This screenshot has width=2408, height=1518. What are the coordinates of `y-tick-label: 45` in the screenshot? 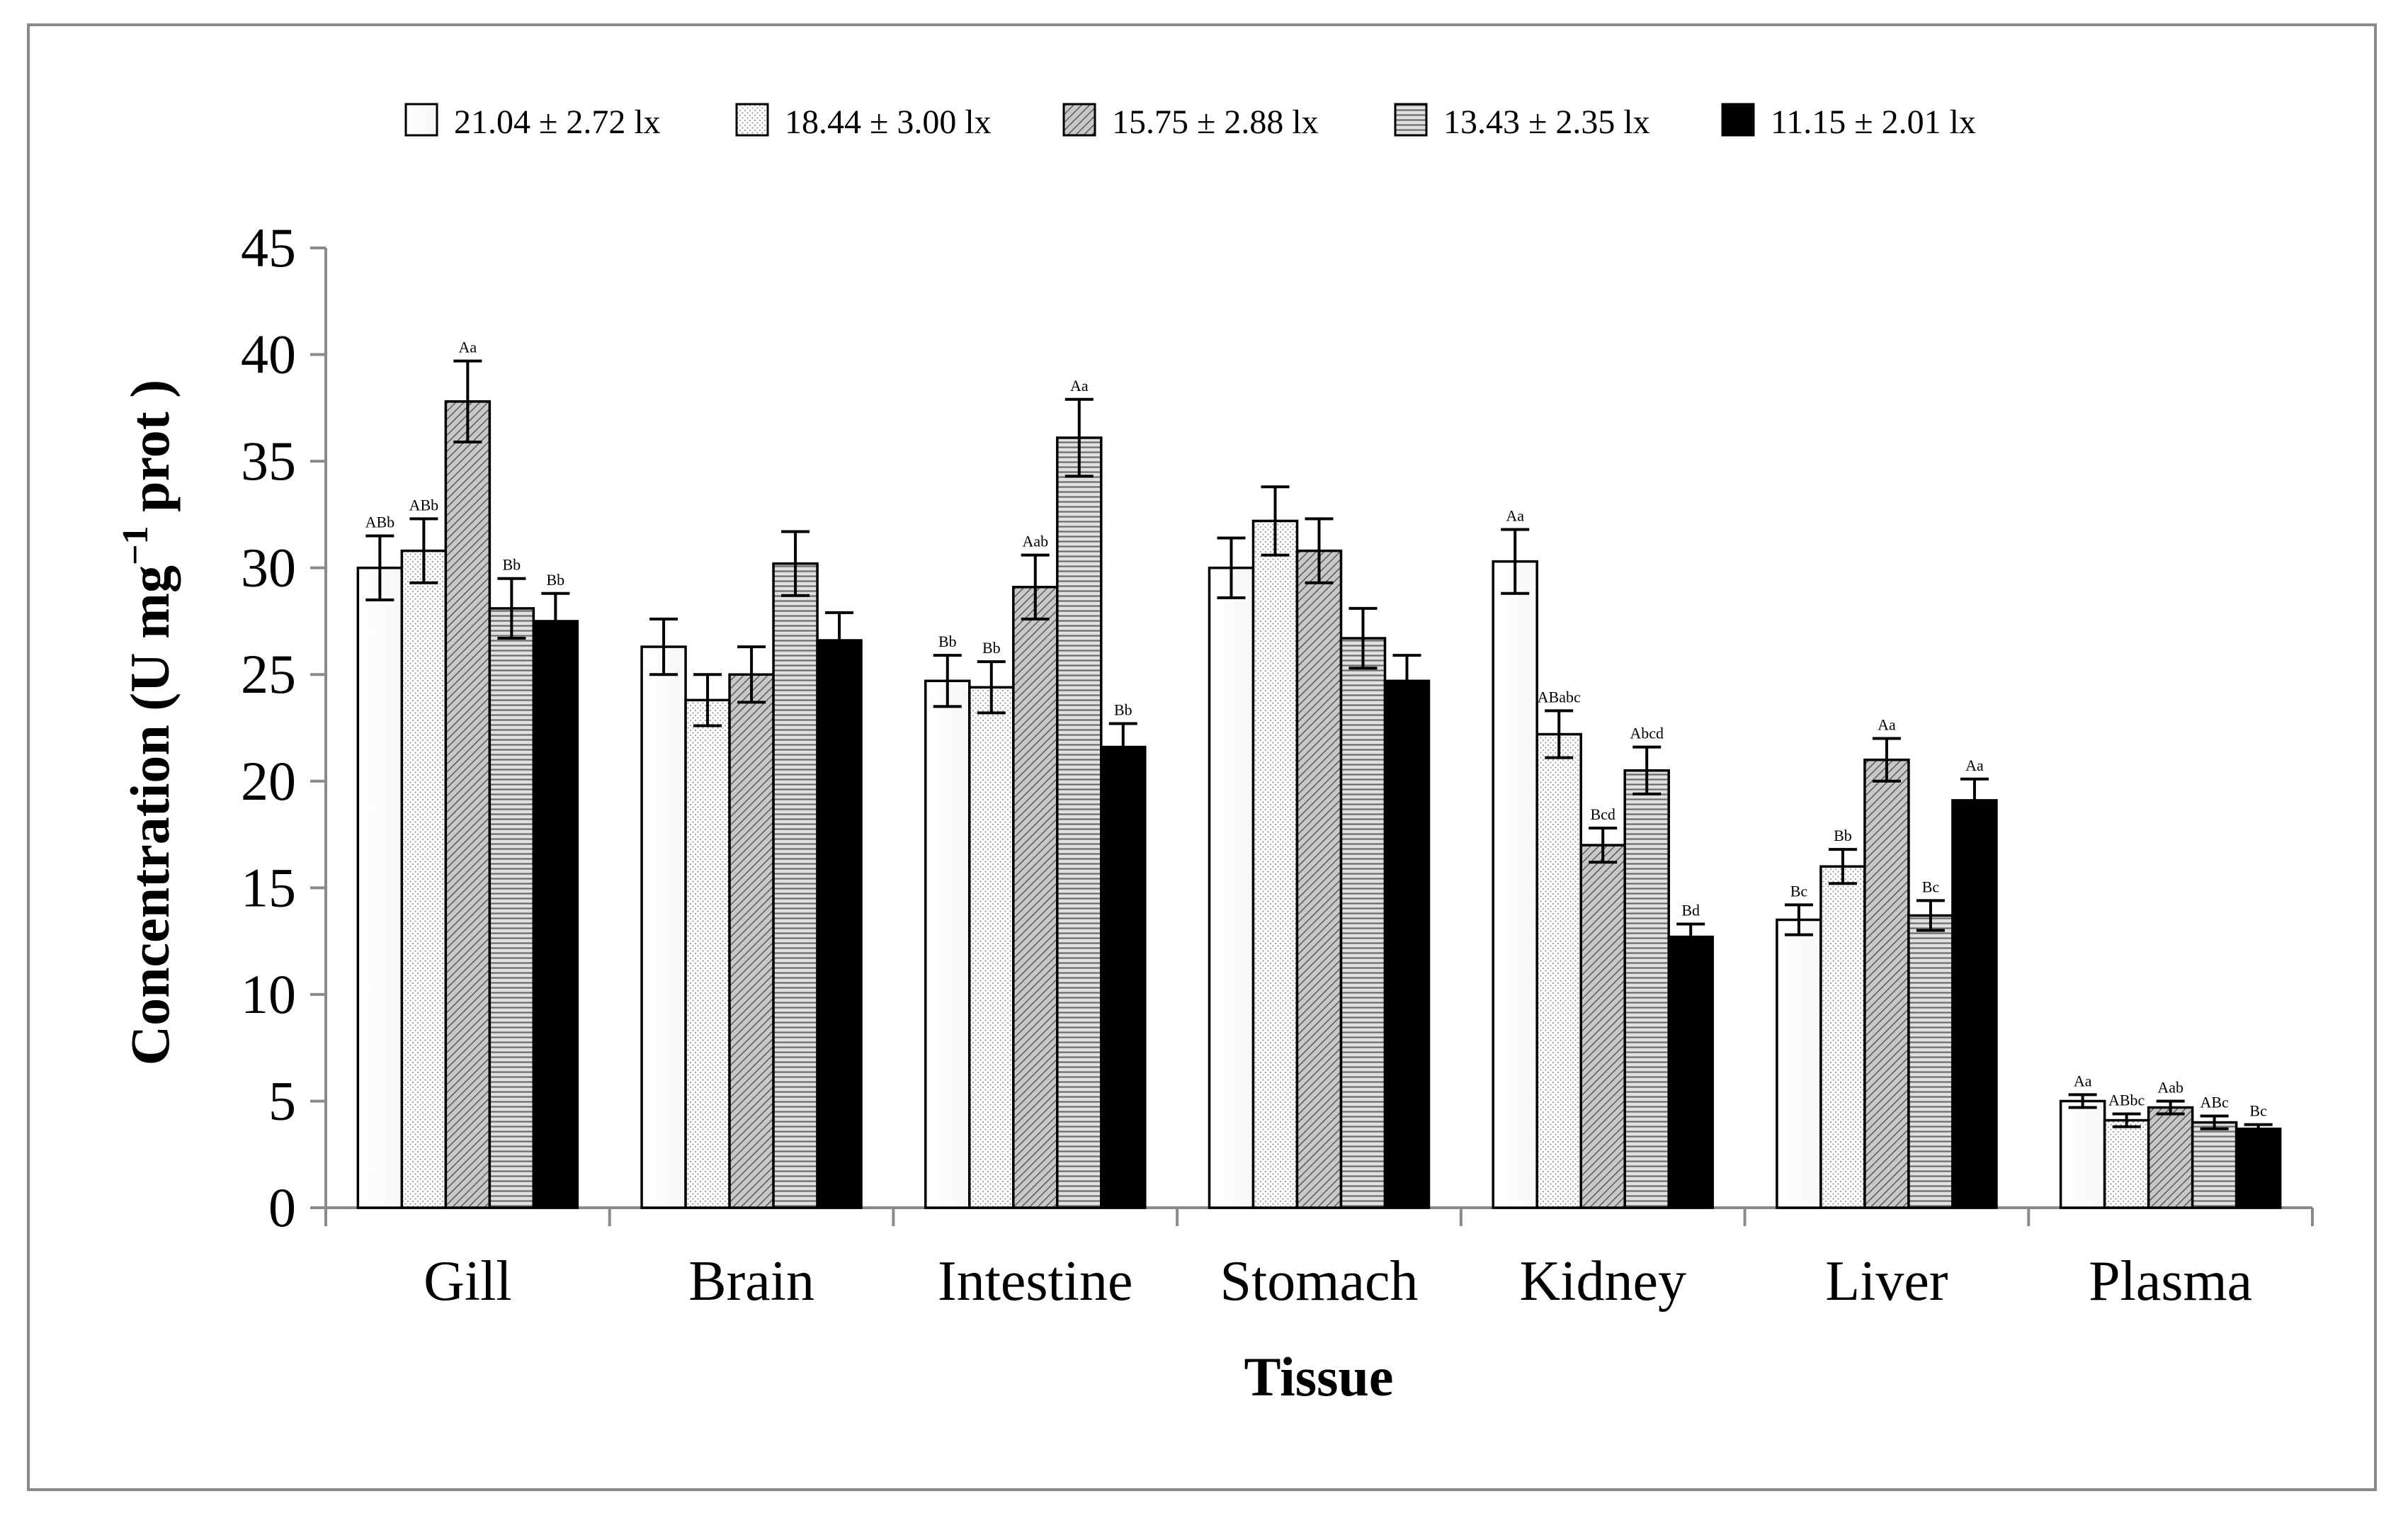 It's located at (268, 248).